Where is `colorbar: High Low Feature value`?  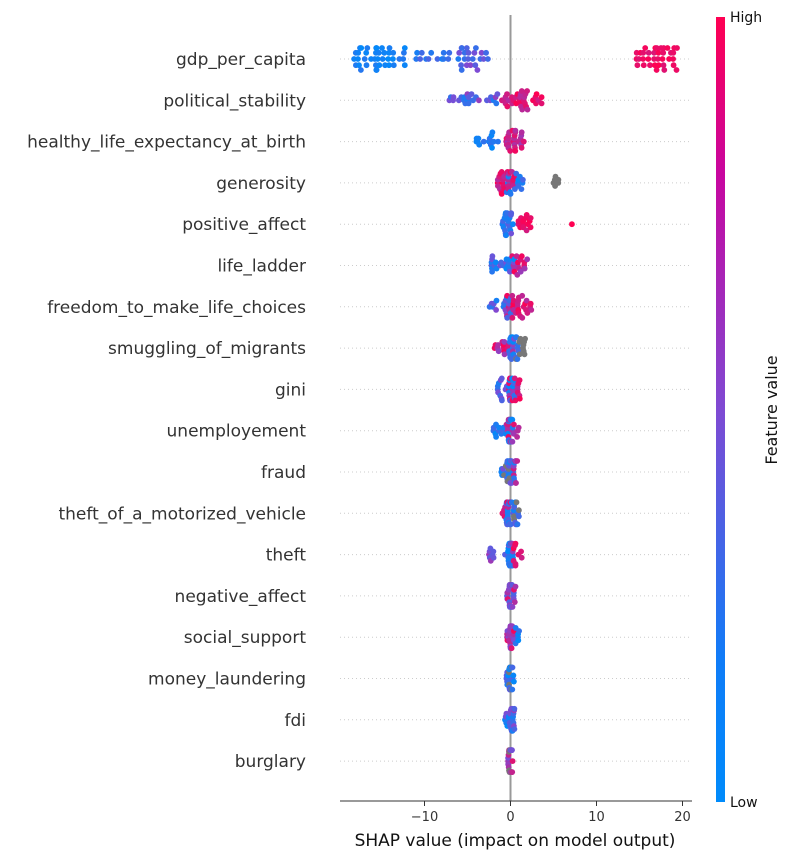 colorbar: High Low Feature value is located at coordinates (748, 410).